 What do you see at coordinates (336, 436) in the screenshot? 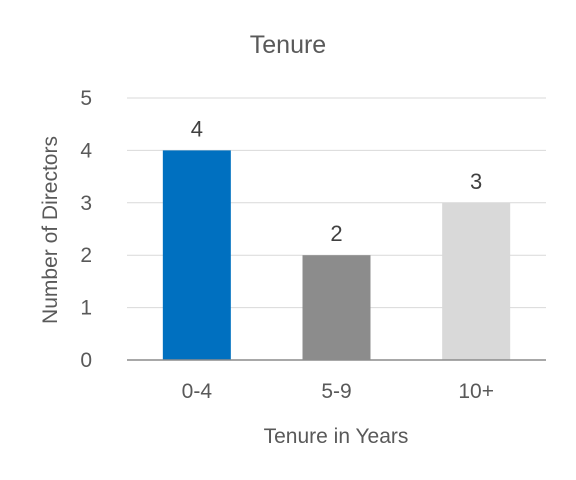
I see `x-axis-label: Tenure in Years` at bounding box center [336, 436].